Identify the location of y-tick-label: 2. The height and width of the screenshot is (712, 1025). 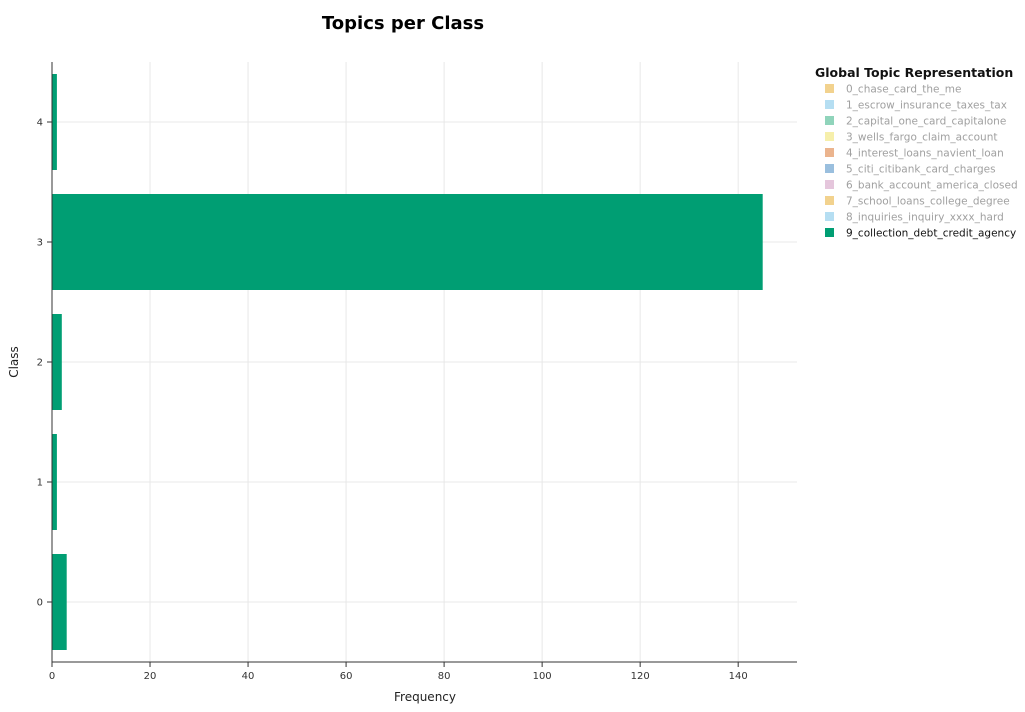
(40, 363).